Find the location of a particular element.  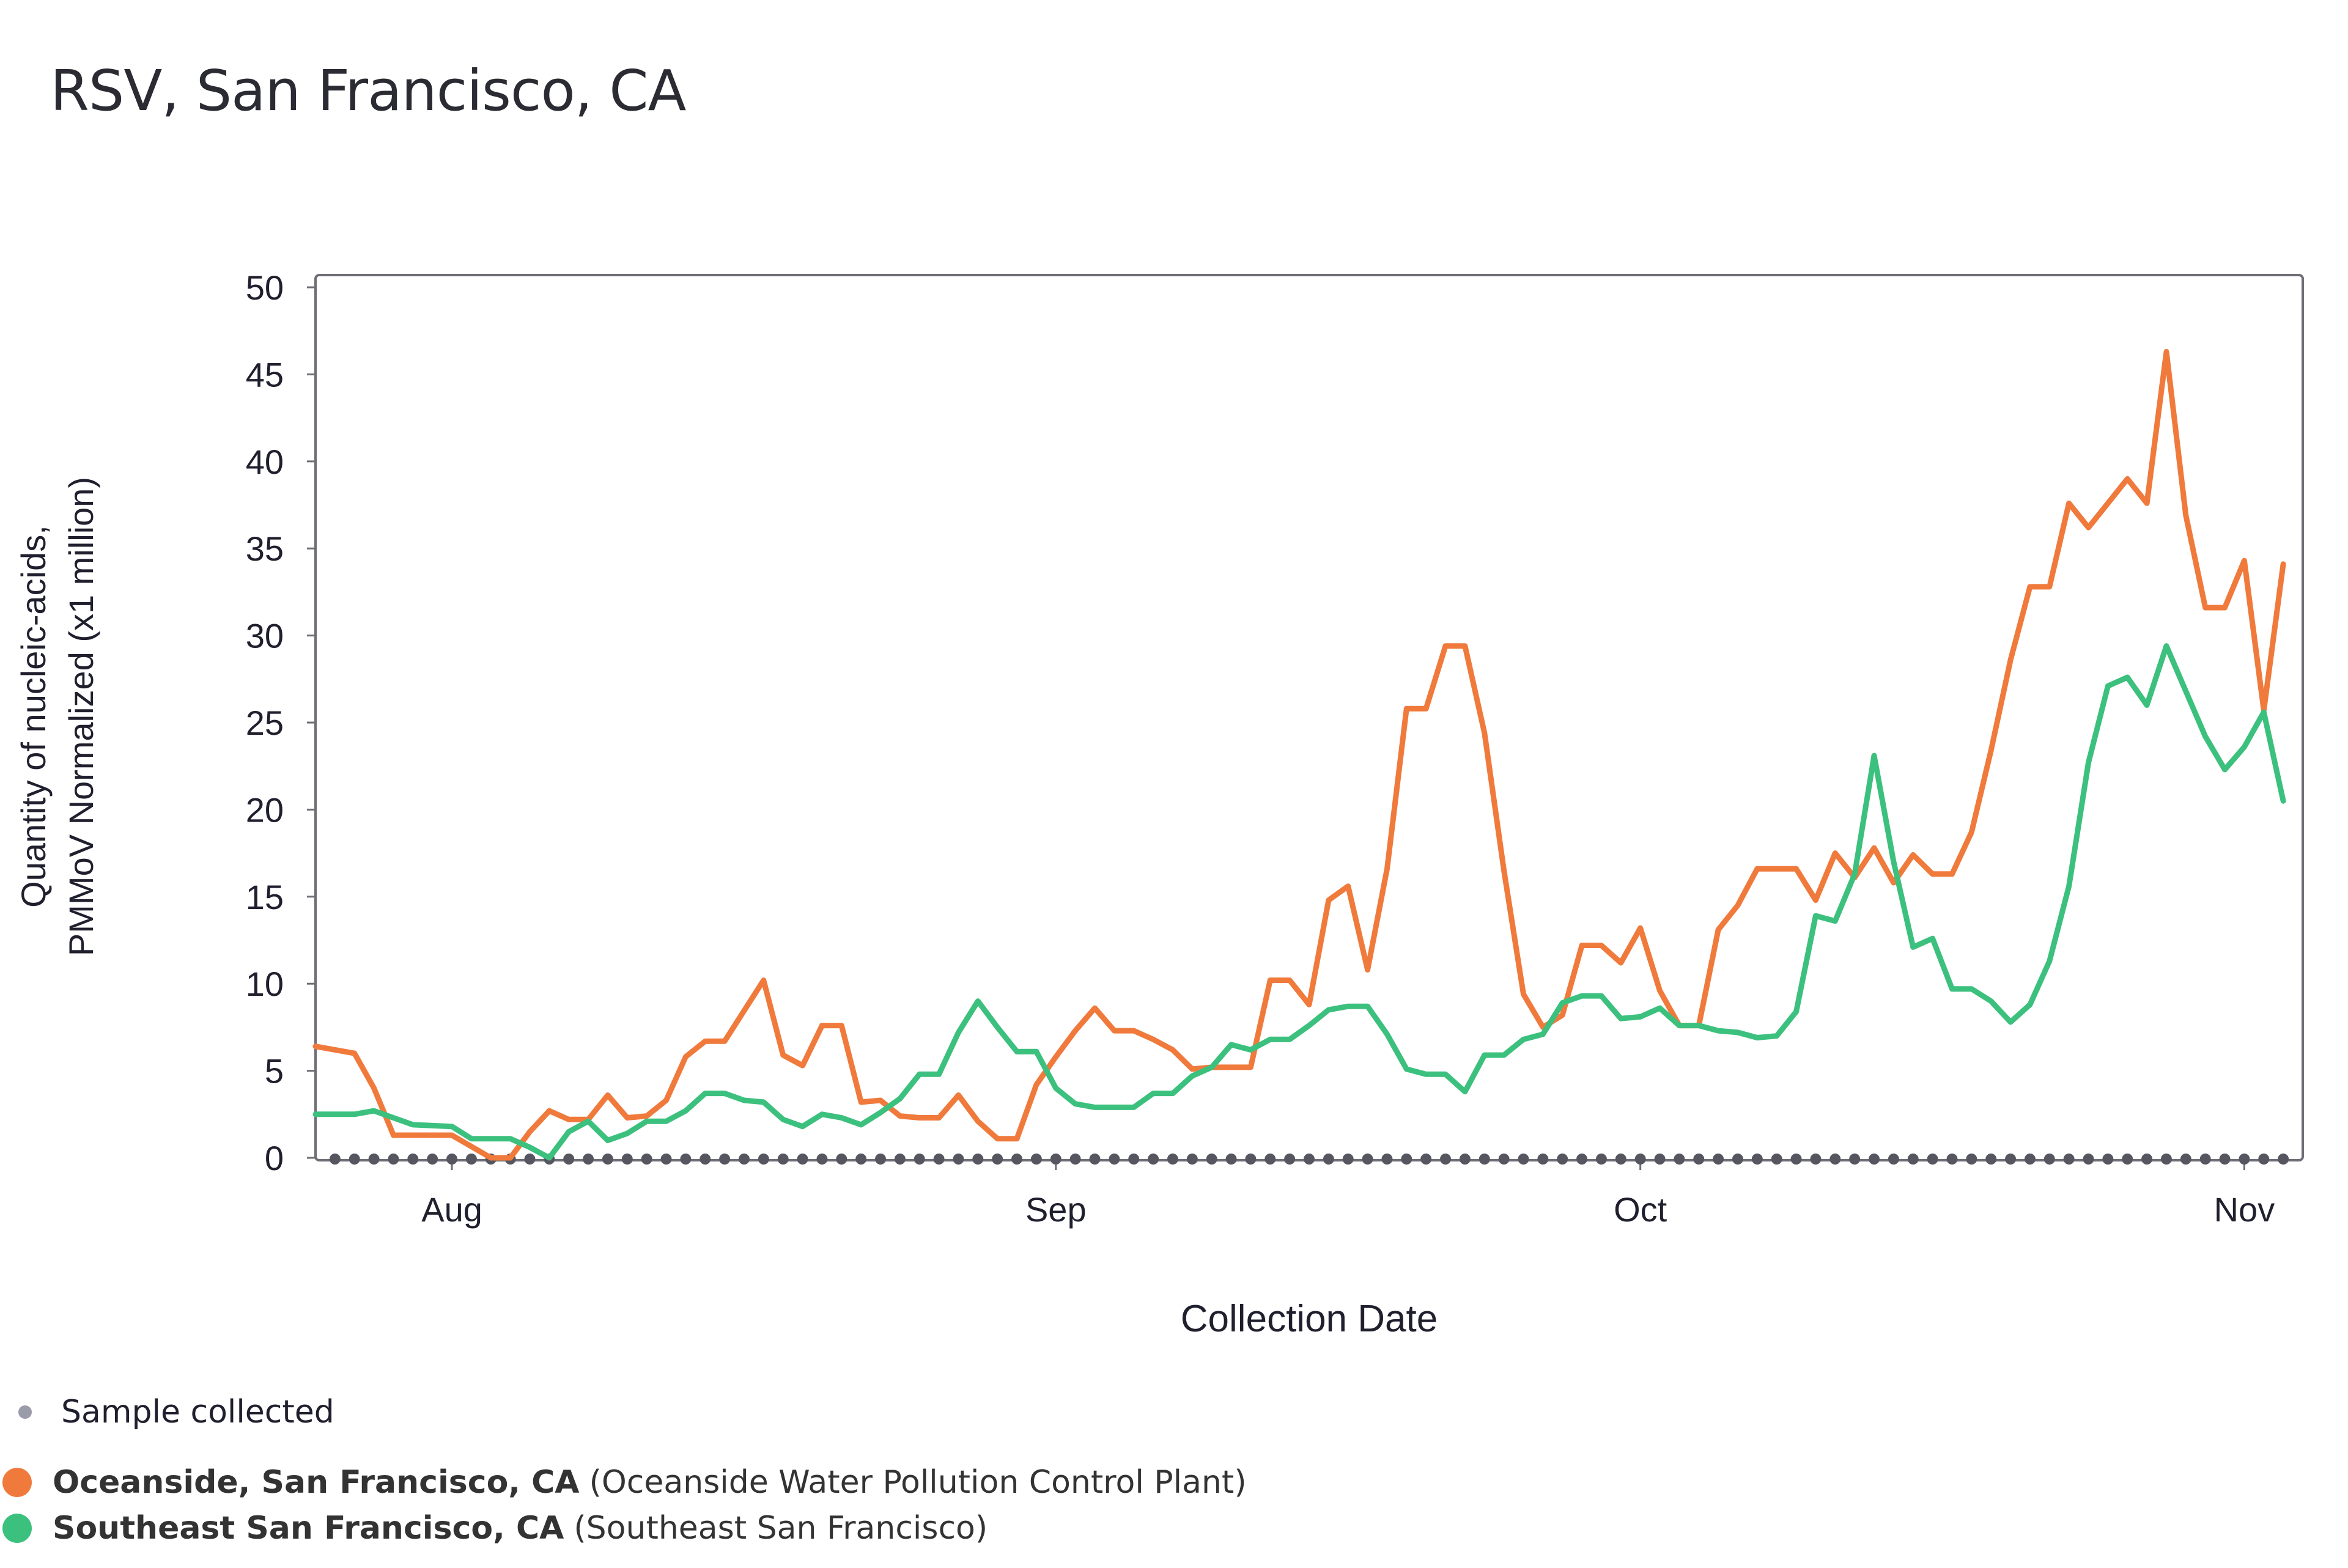

y-tick-label: 10 is located at coordinates (265, 984).